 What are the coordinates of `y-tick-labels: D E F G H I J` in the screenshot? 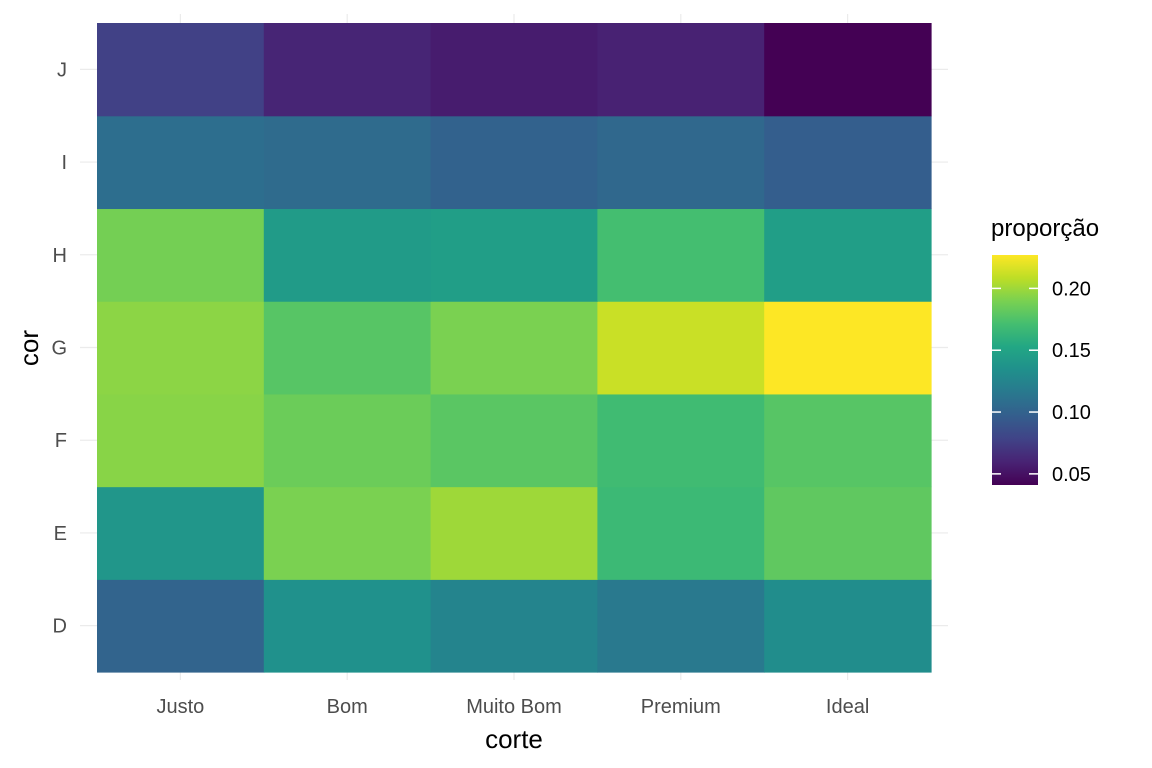 It's located at (59, 348).